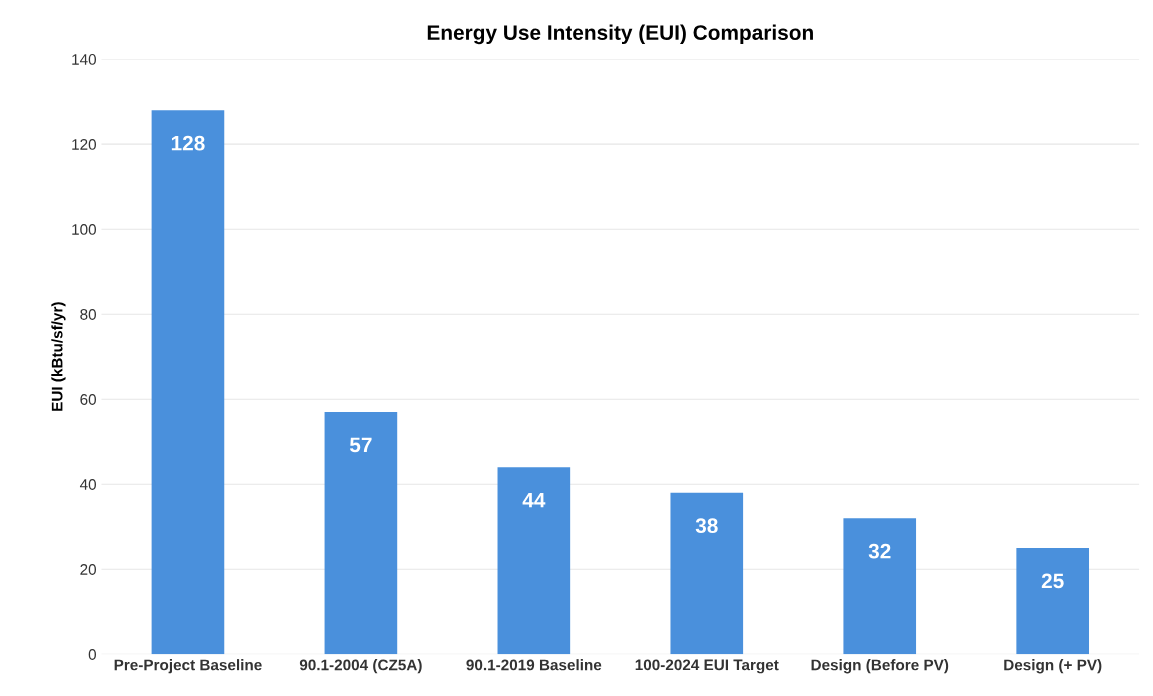 Image resolution: width=1153 pixels, height=696 pixels. What do you see at coordinates (880, 666) in the screenshot?
I see `x-tick-label: Design (Before PV)` at bounding box center [880, 666].